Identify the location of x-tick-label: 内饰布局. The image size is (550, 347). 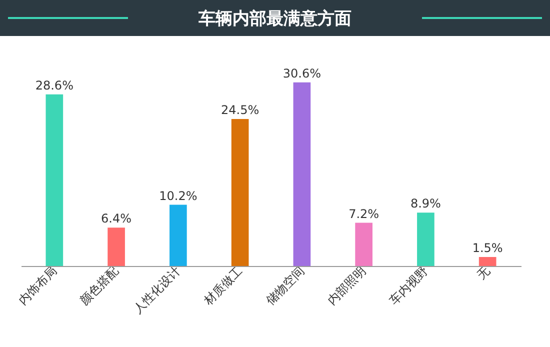
(38, 286).